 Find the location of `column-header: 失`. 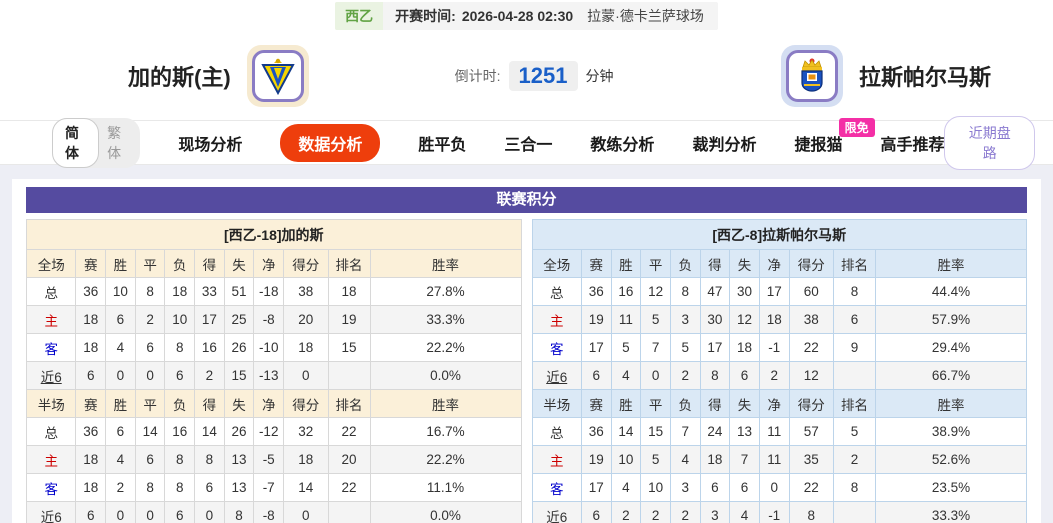

column-header: 失 is located at coordinates (239, 403).